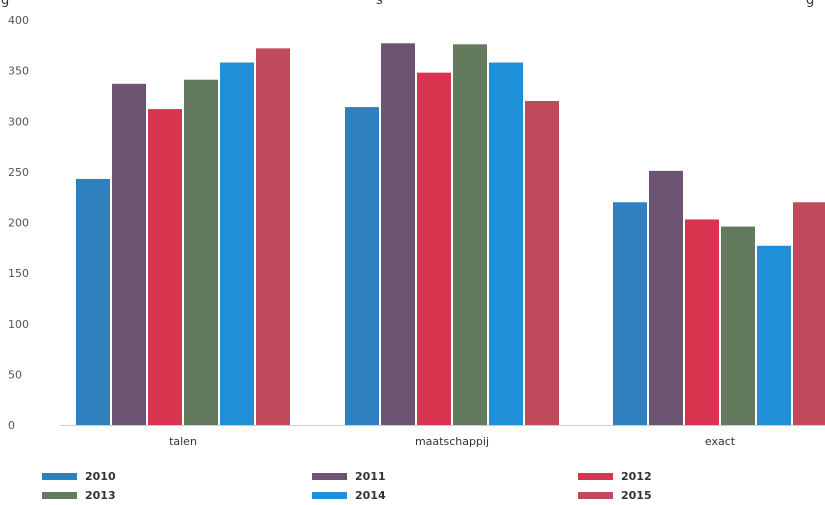  Describe the element at coordinates (702, 322) in the screenshot. I see `bar-exact-2012` at that location.